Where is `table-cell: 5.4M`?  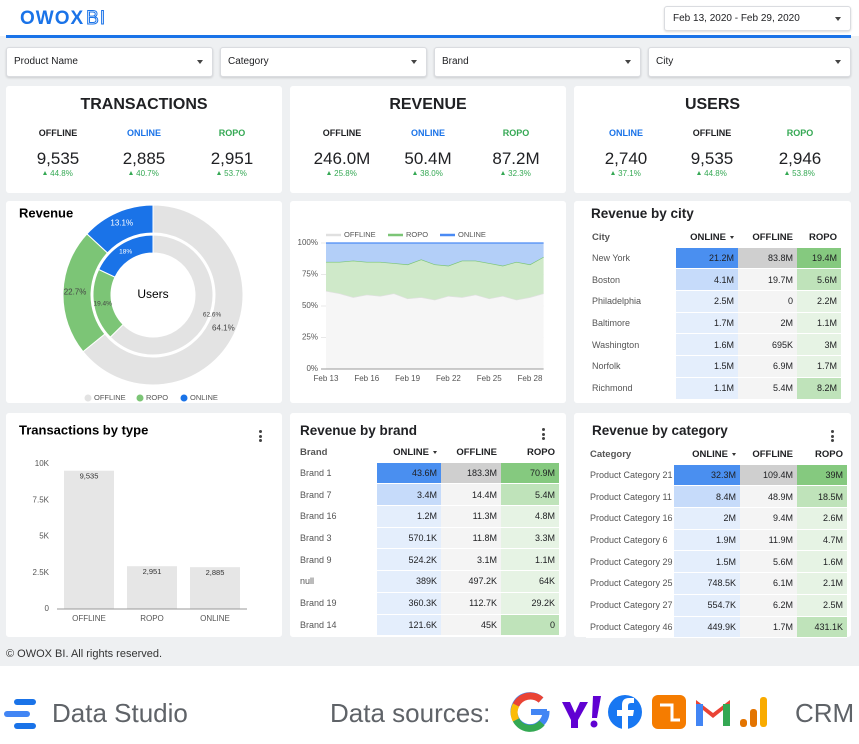 table-cell: 5.4M is located at coordinates (530, 495).